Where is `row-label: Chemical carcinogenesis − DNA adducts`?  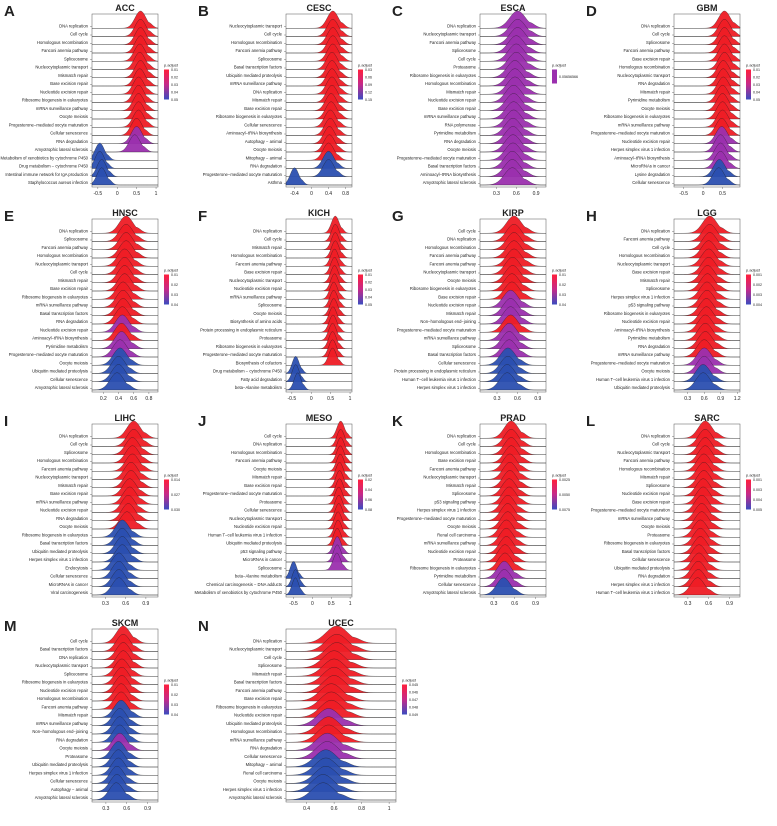 row-label: Chemical carcinogenesis − DNA adducts is located at coordinates (244, 584).